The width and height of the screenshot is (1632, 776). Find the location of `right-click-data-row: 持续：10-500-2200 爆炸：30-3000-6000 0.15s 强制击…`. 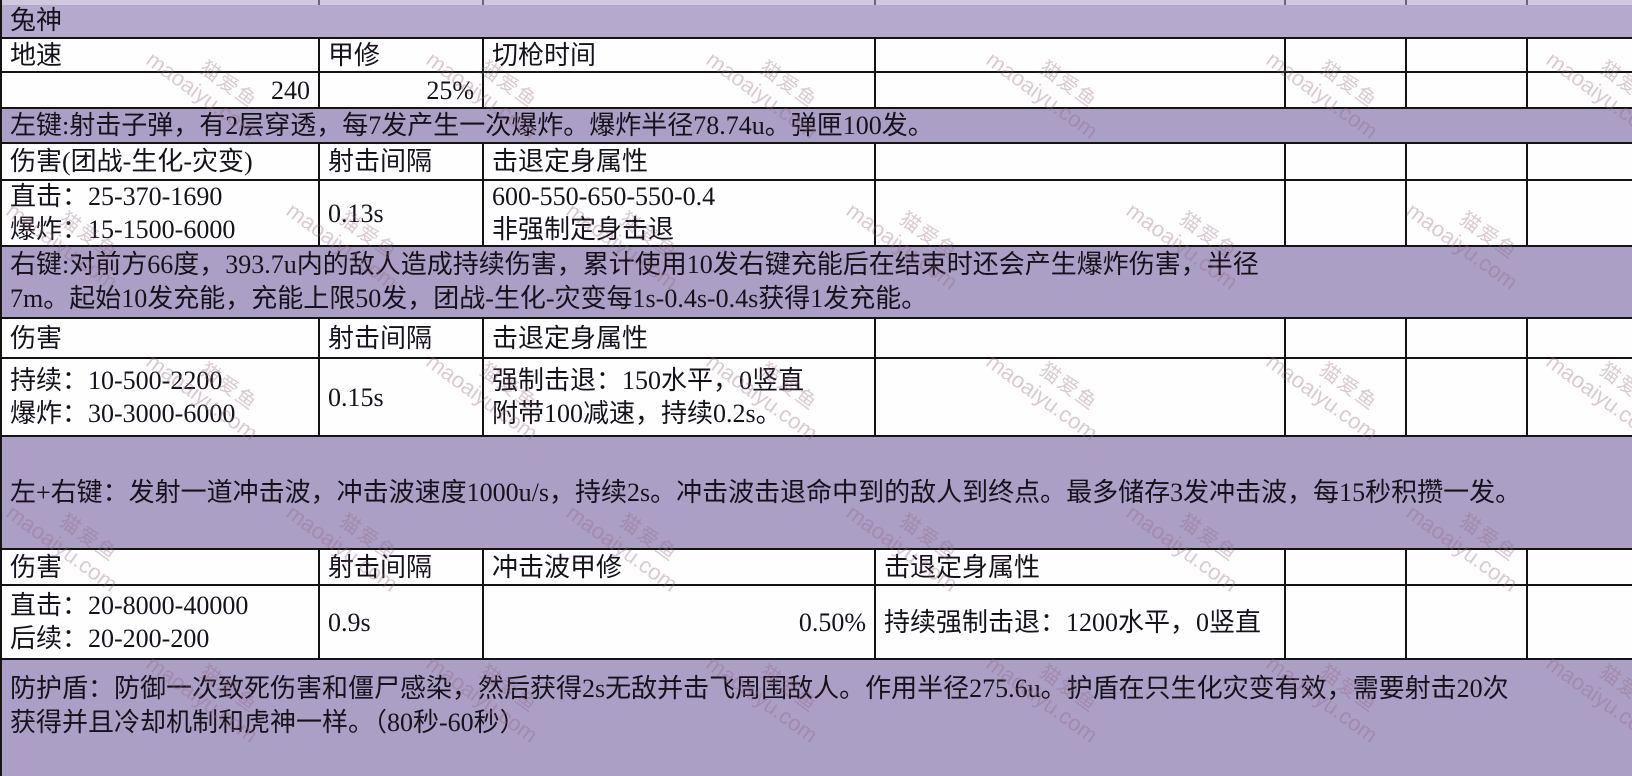

right-click-data-row: 持续：10-500-2200 爆炸：30-3000-6000 0.15s 强制击… is located at coordinates (817, 396).